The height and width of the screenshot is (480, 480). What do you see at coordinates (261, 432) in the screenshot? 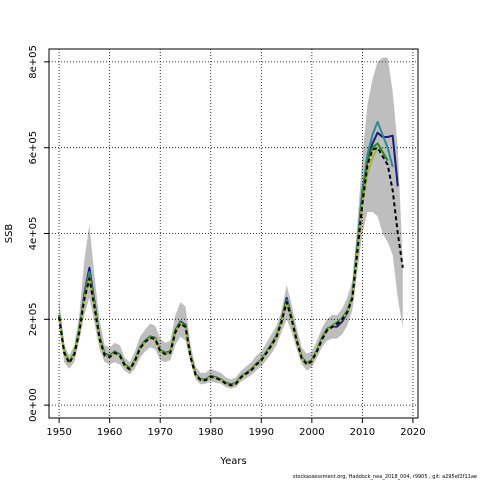
I see `x-tick-label-1990: 1990` at bounding box center [261, 432].